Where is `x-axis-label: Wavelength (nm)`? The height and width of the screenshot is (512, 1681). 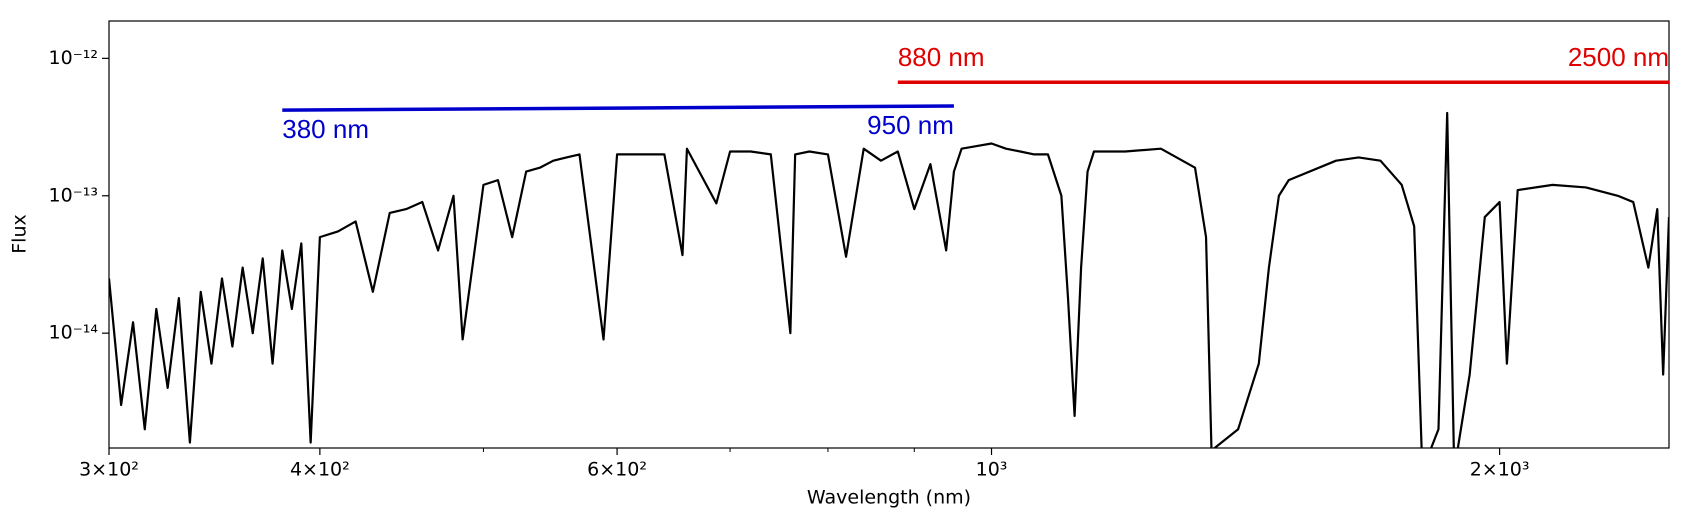 x-axis-label: Wavelength (nm) is located at coordinates (889, 498).